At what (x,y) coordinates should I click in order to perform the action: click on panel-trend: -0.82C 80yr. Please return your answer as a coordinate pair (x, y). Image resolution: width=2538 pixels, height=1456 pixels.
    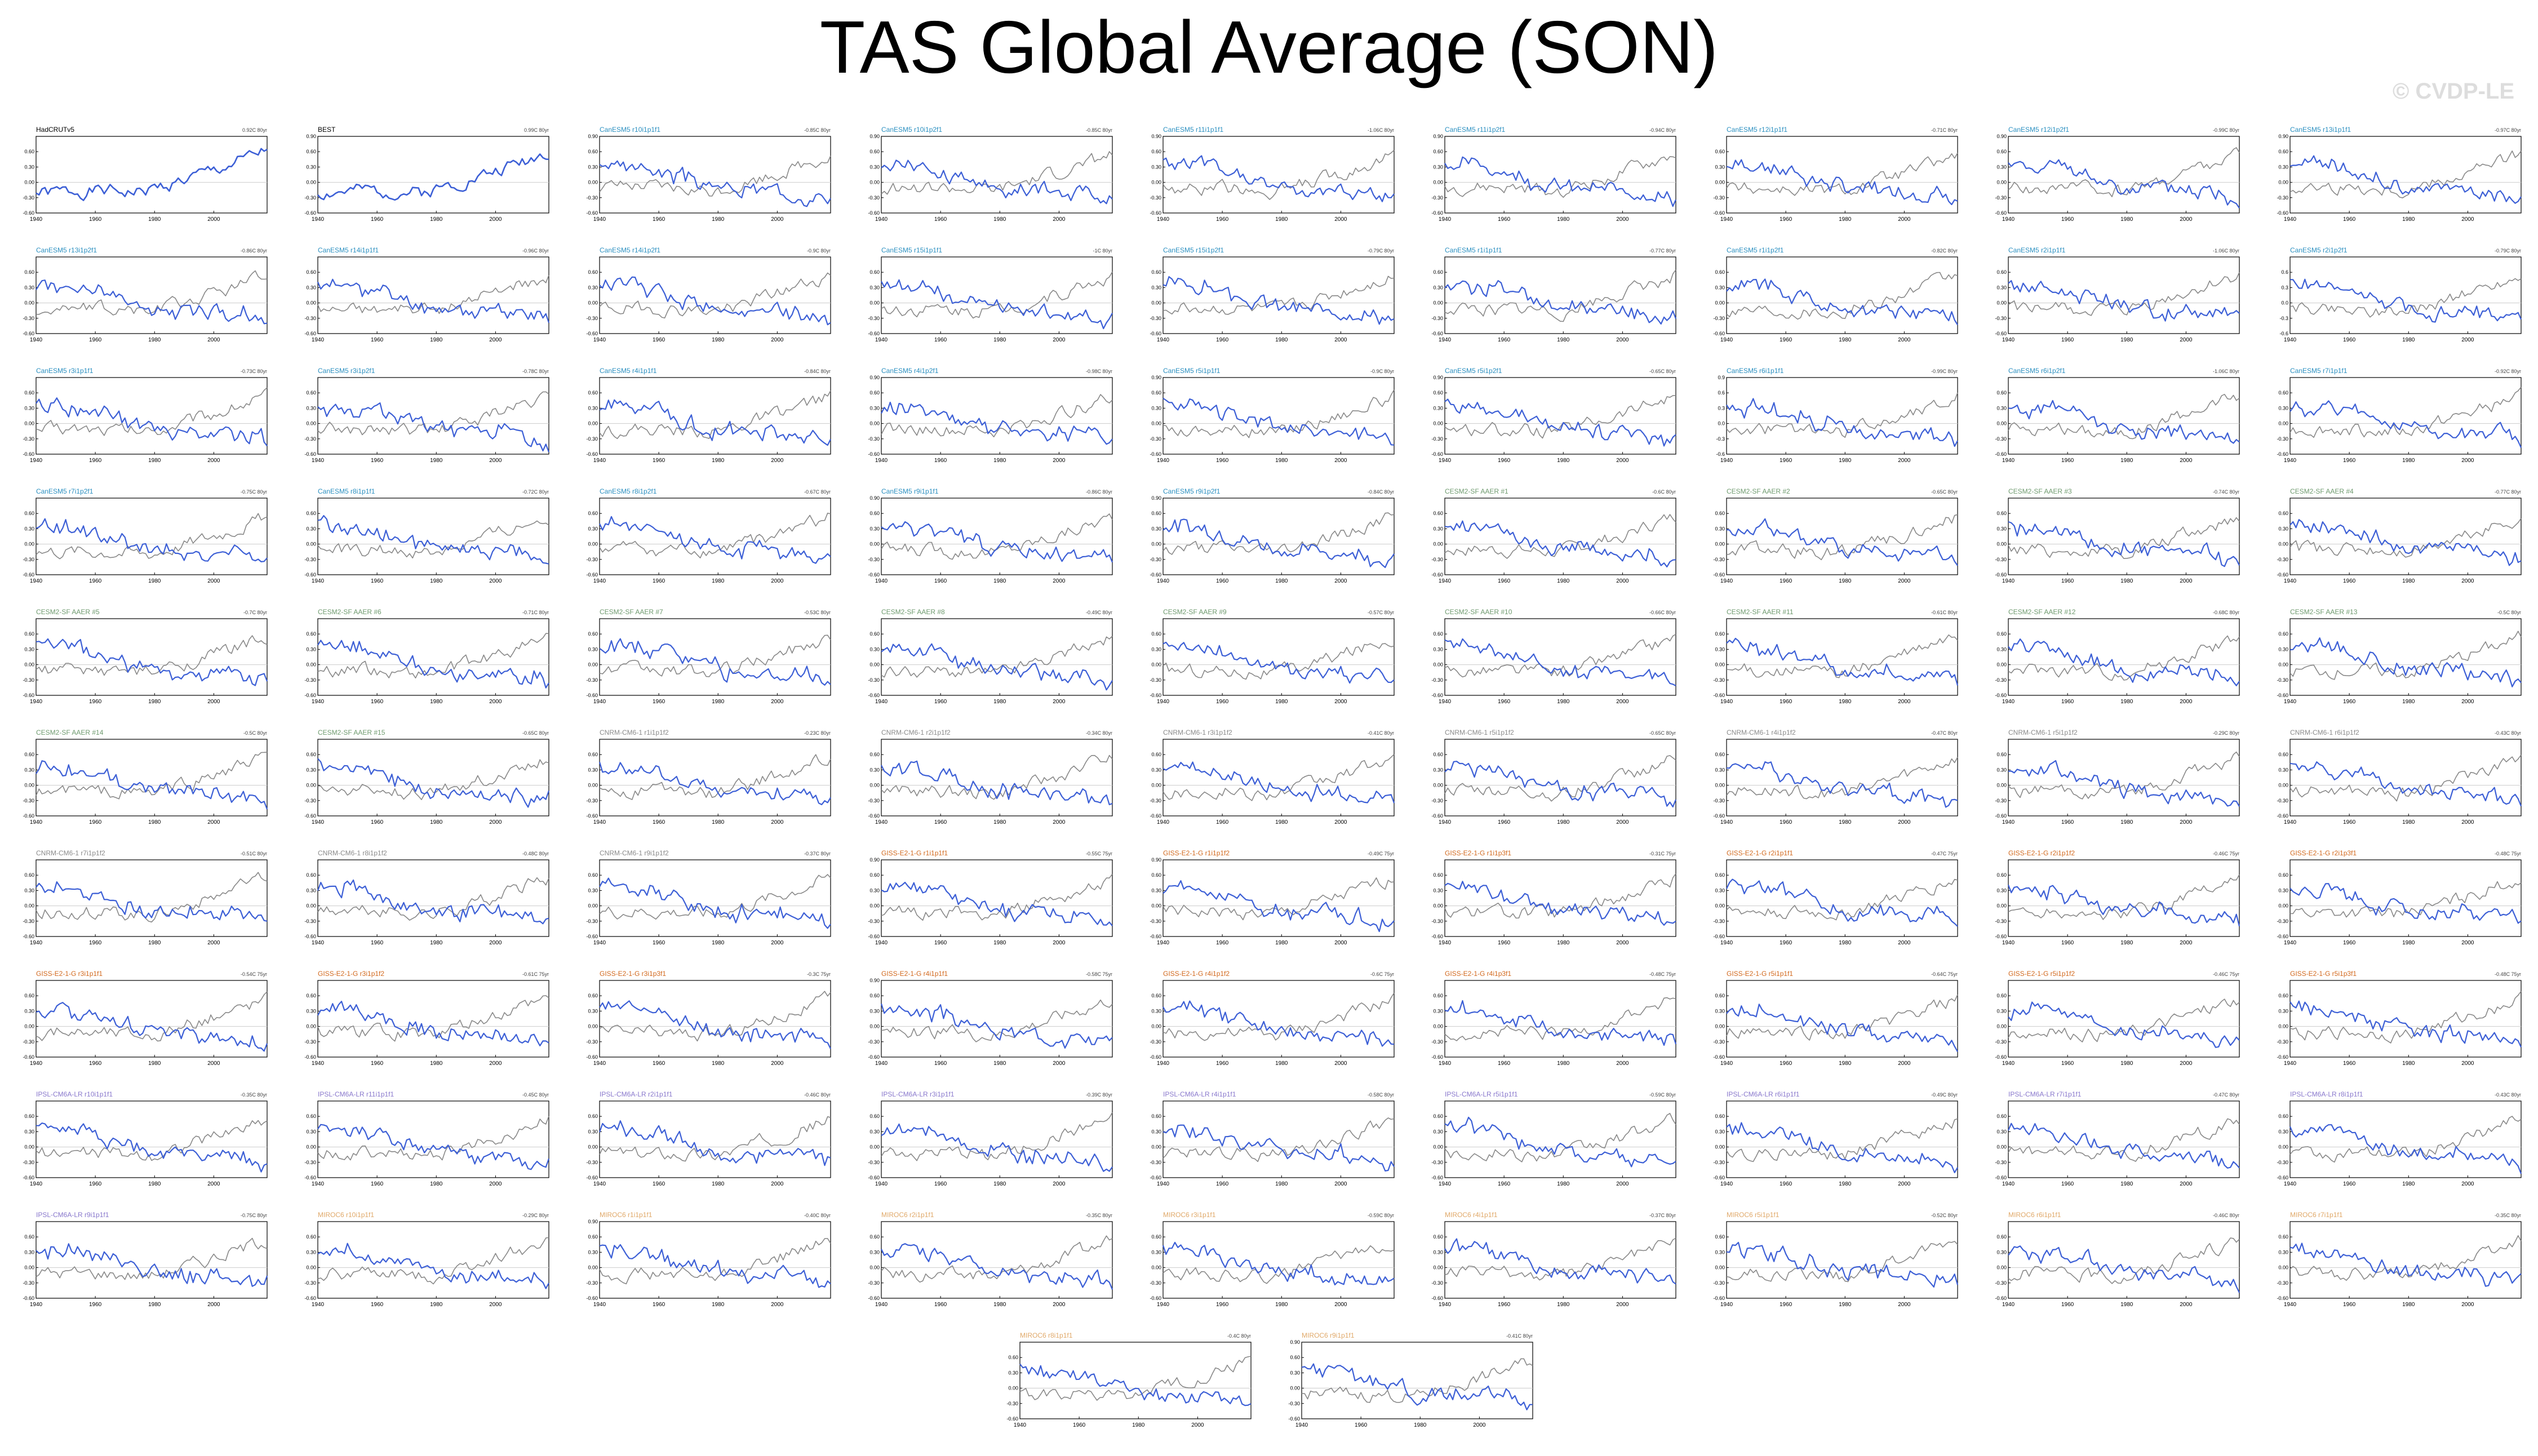
    Looking at the image, I should click on (1944, 251).